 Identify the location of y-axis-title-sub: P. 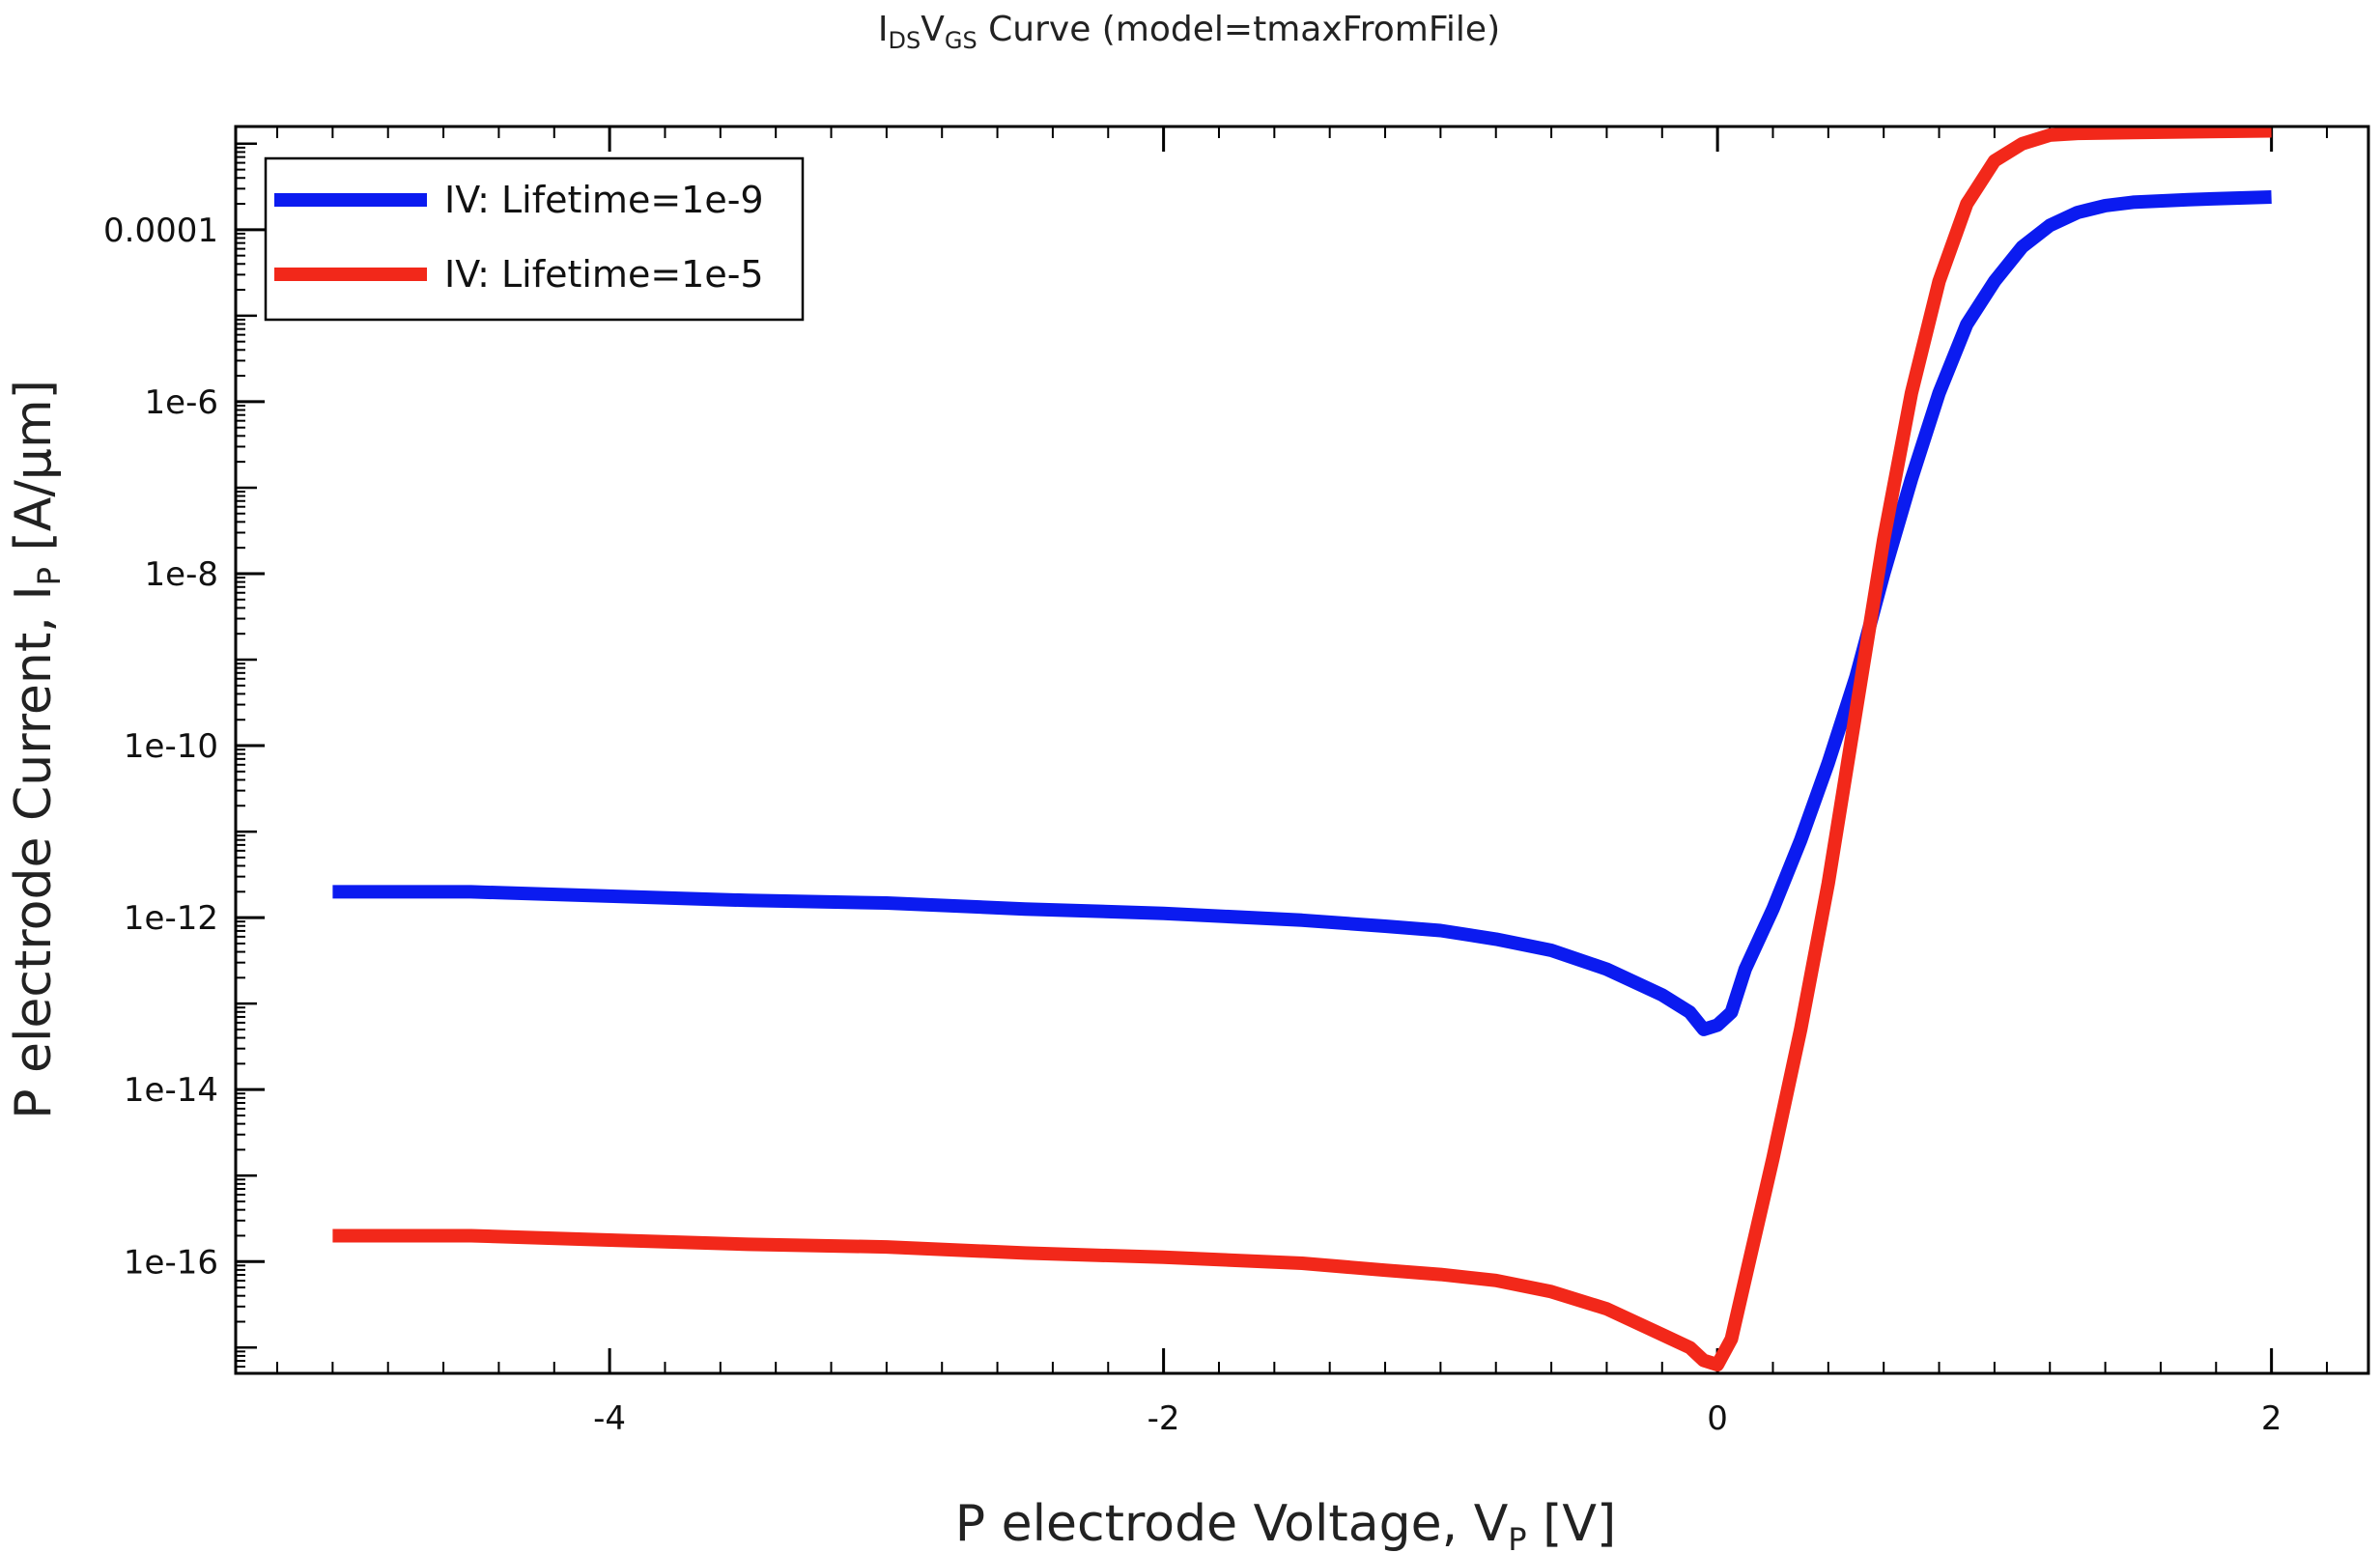
(50, 576).